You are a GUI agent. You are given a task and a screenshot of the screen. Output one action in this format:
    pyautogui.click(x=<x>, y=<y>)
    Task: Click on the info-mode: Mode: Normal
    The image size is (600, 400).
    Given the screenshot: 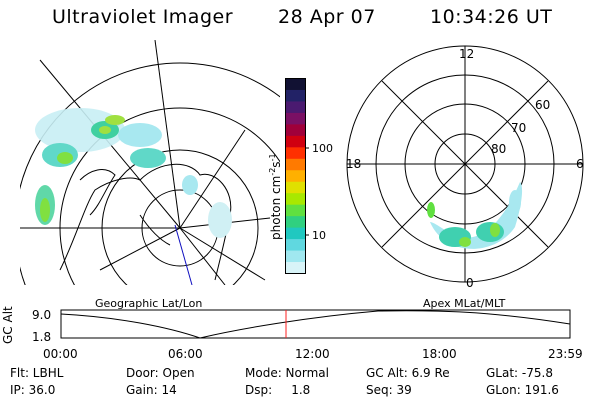 What is the action you would take?
    pyautogui.click(x=287, y=373)
    